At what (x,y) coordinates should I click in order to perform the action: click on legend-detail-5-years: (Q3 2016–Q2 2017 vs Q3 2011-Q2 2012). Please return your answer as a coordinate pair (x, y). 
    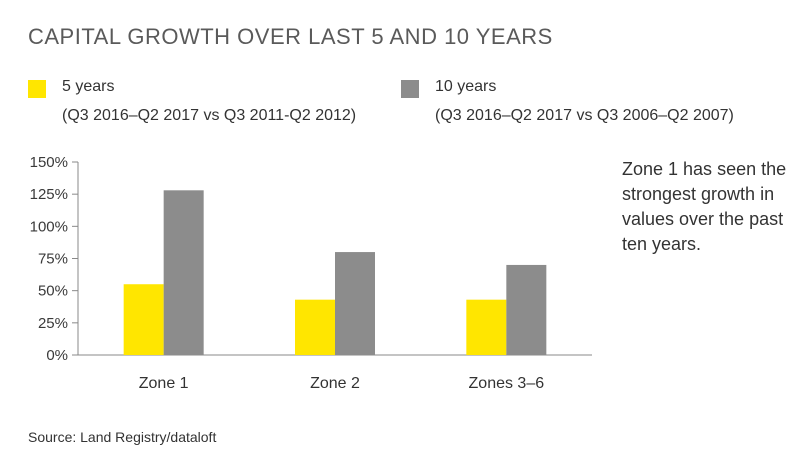
    Looking at the image, I should click on (209, 115).